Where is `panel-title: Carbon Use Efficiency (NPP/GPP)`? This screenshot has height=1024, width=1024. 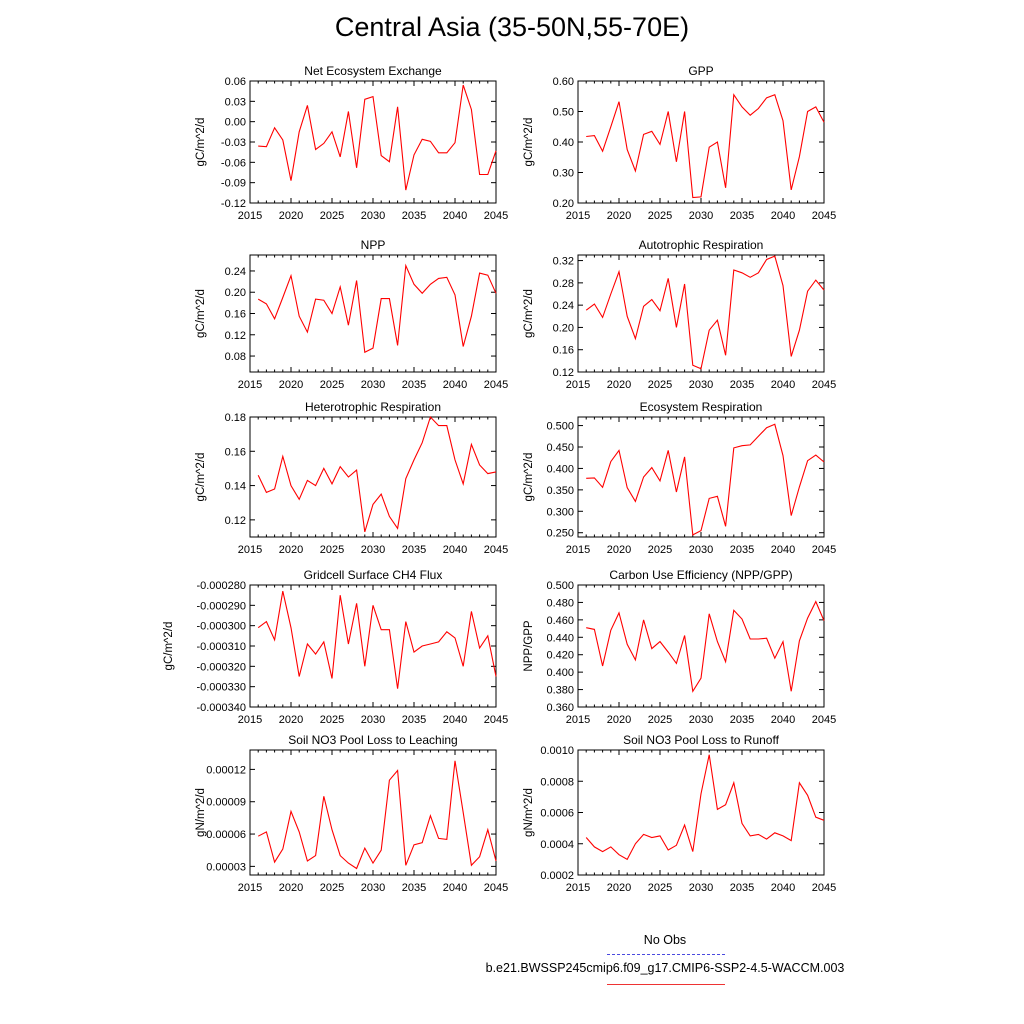 panel-title: Carbon Use Efficiency (NPP/GPP) is located at coordinates (700, 575).